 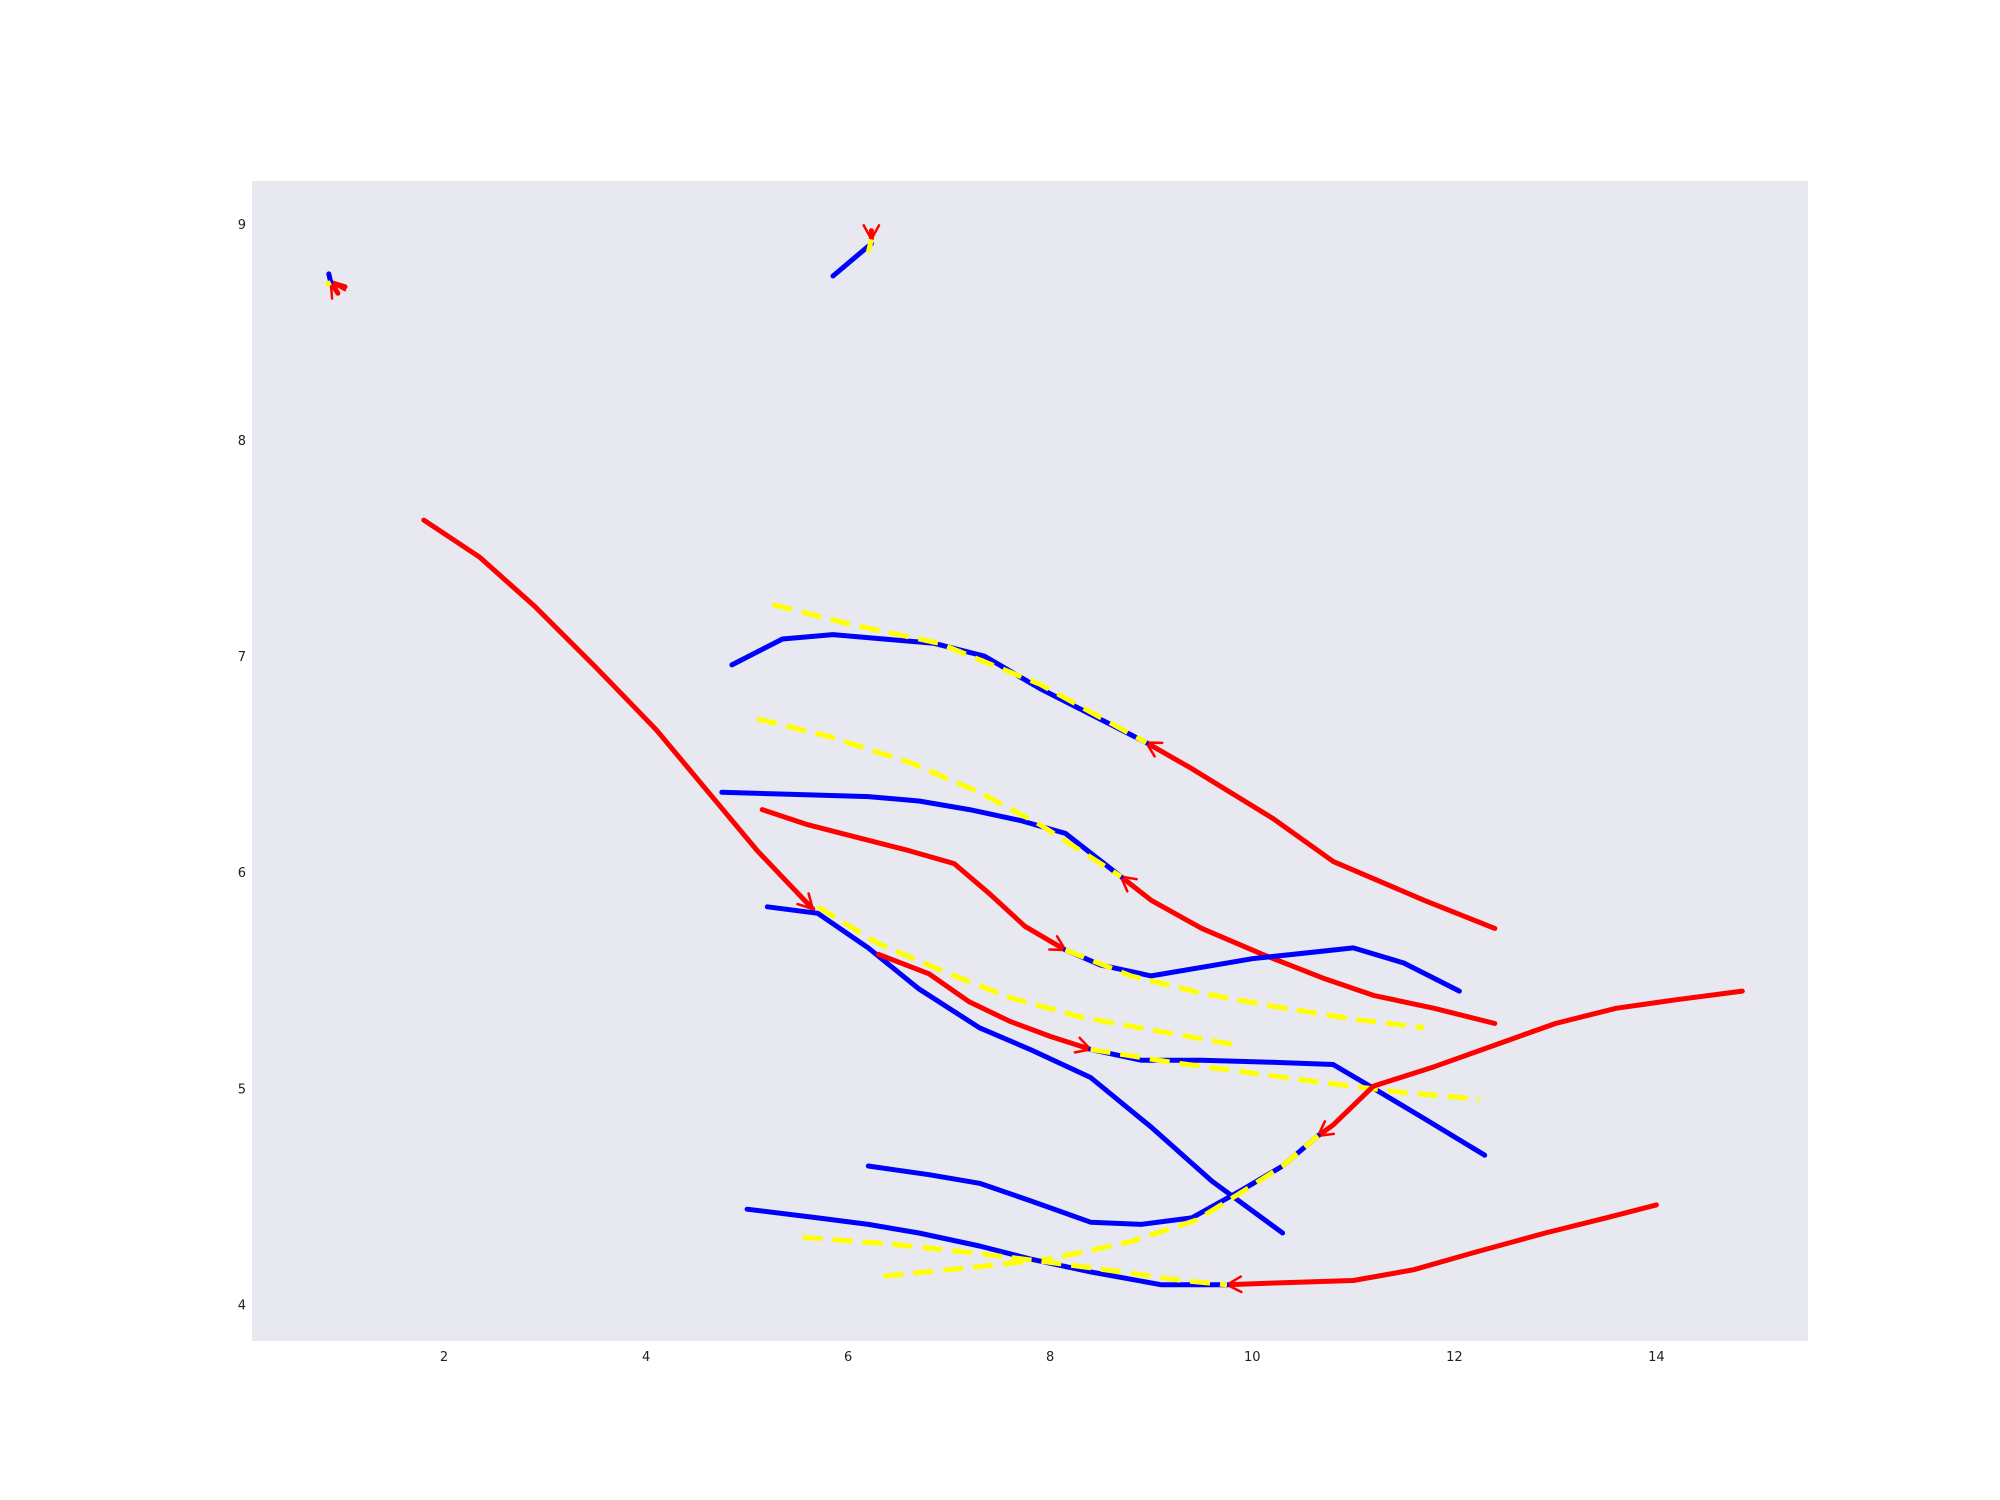 I want to click on x-tick-label: 6, so click(x=848, y=1357).